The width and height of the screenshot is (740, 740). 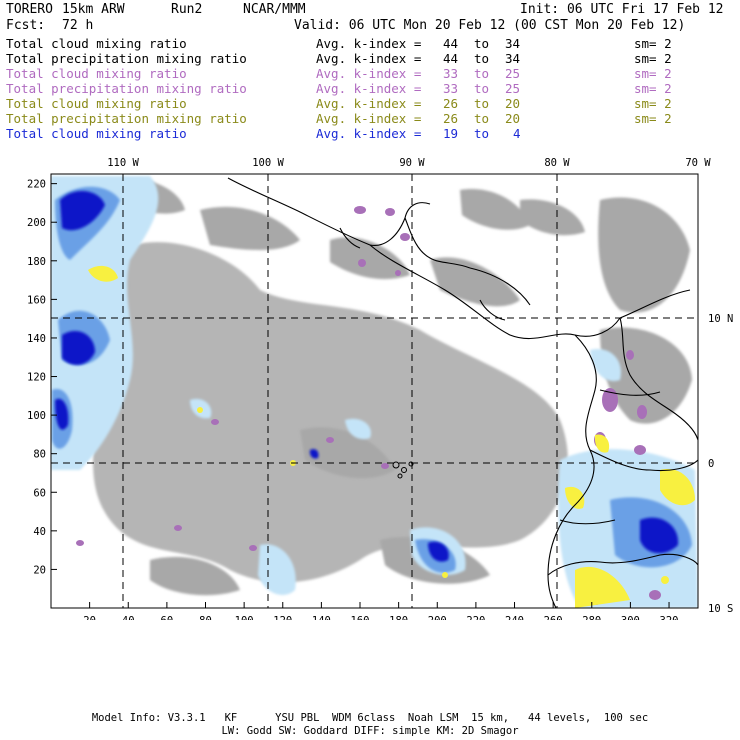 What do you see at coordinates (360, 617) in the screenshot?
I see `x-tick-label: 160` at bounding box center [360, 617].